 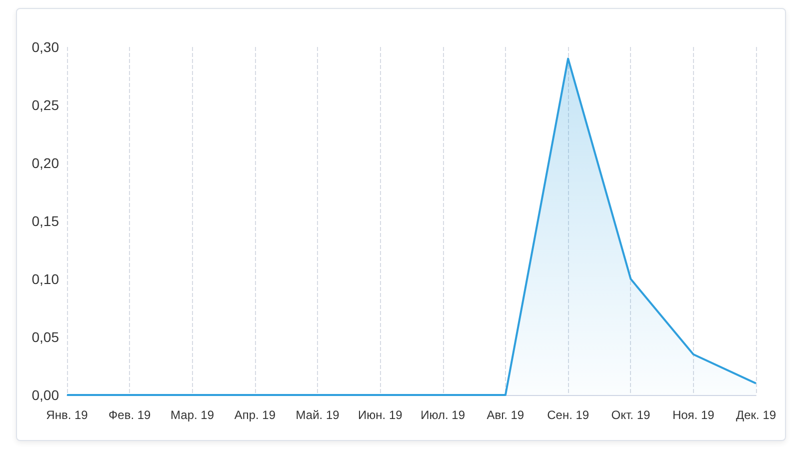 What do you see at coordinates (443, 415) in the screenshot?
I see `x-tick-label: Июл. 19` at bounding box center [443, 415].